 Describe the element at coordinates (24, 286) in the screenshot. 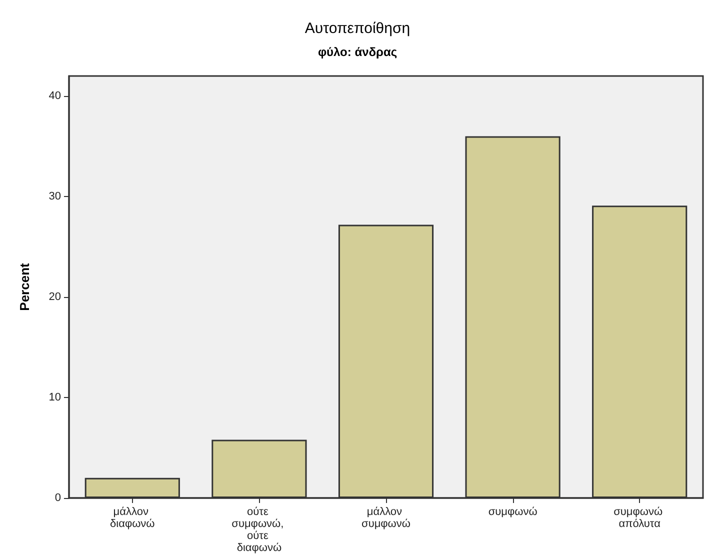

I see `y-axis-title: Percent` at that location.